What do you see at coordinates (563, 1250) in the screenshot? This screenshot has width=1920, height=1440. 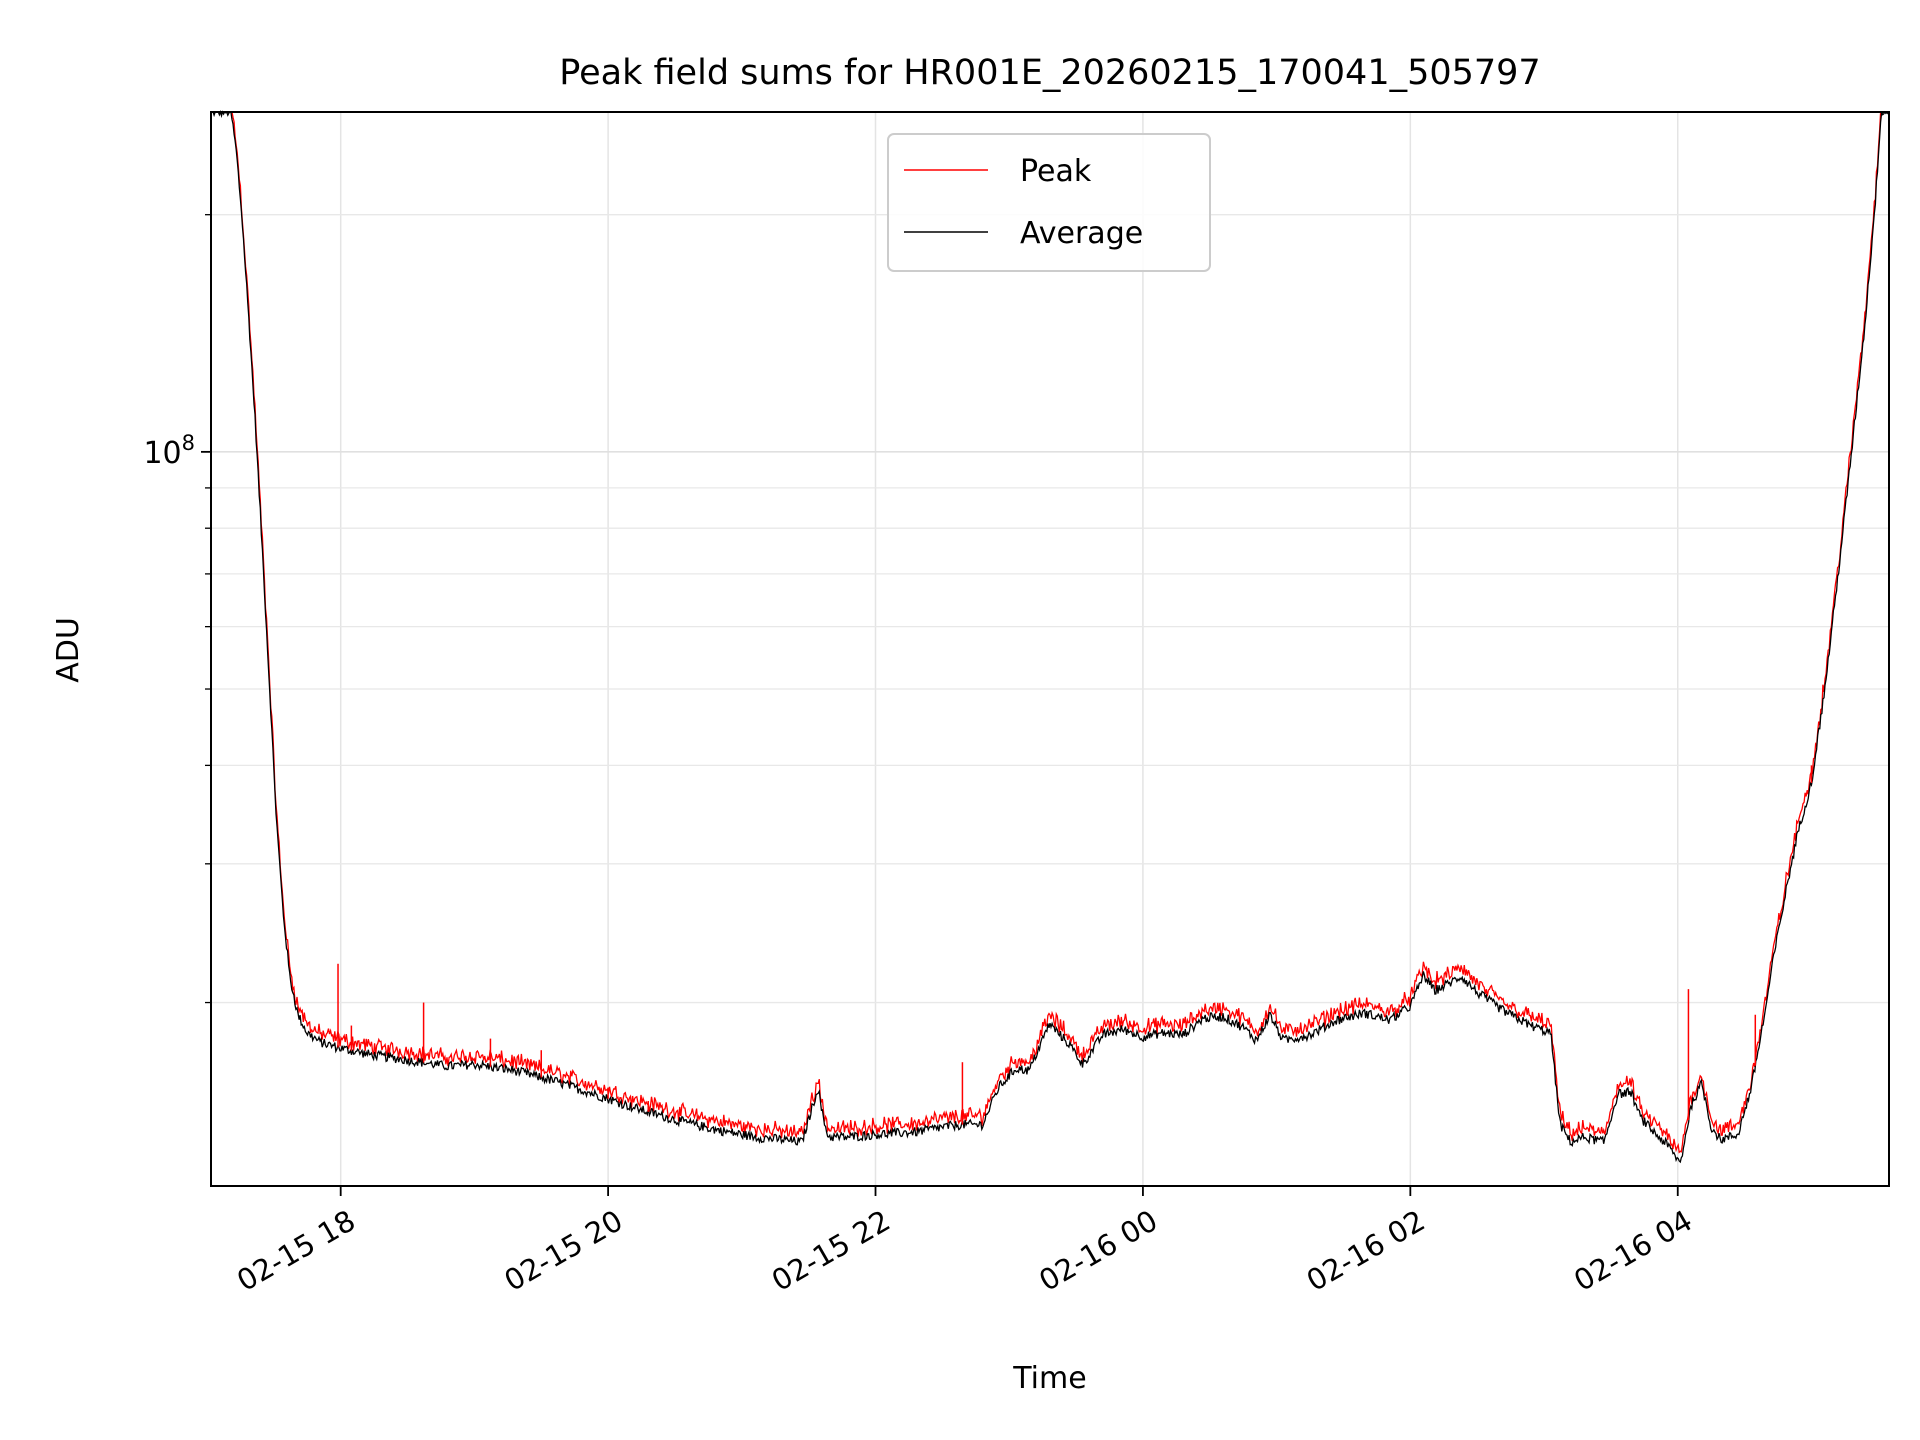 I see `x-tick-label: 02-15 20` at bounding box center [563, 1250].